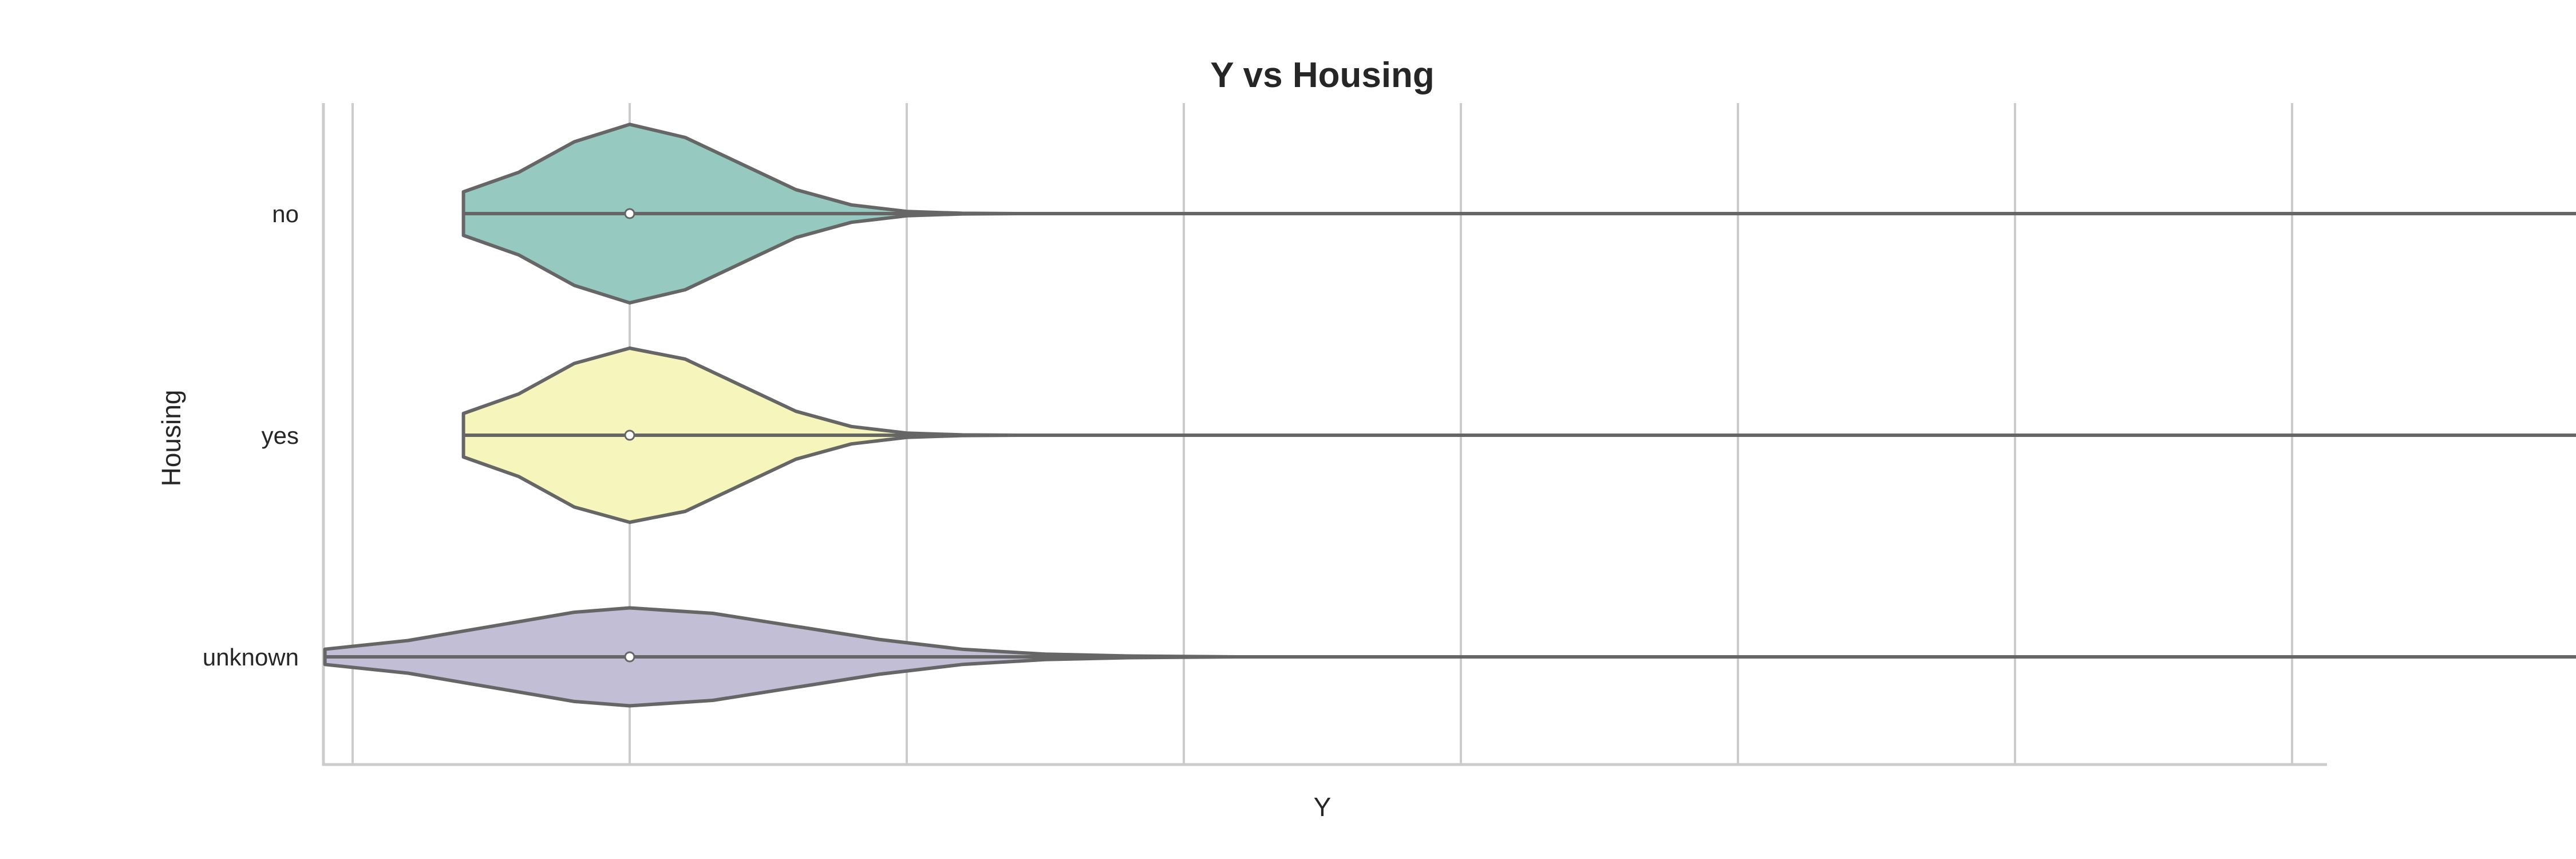 The image size is (2576, 859). I want to click on y-tick-label-yes: yes, so click(280, 435).